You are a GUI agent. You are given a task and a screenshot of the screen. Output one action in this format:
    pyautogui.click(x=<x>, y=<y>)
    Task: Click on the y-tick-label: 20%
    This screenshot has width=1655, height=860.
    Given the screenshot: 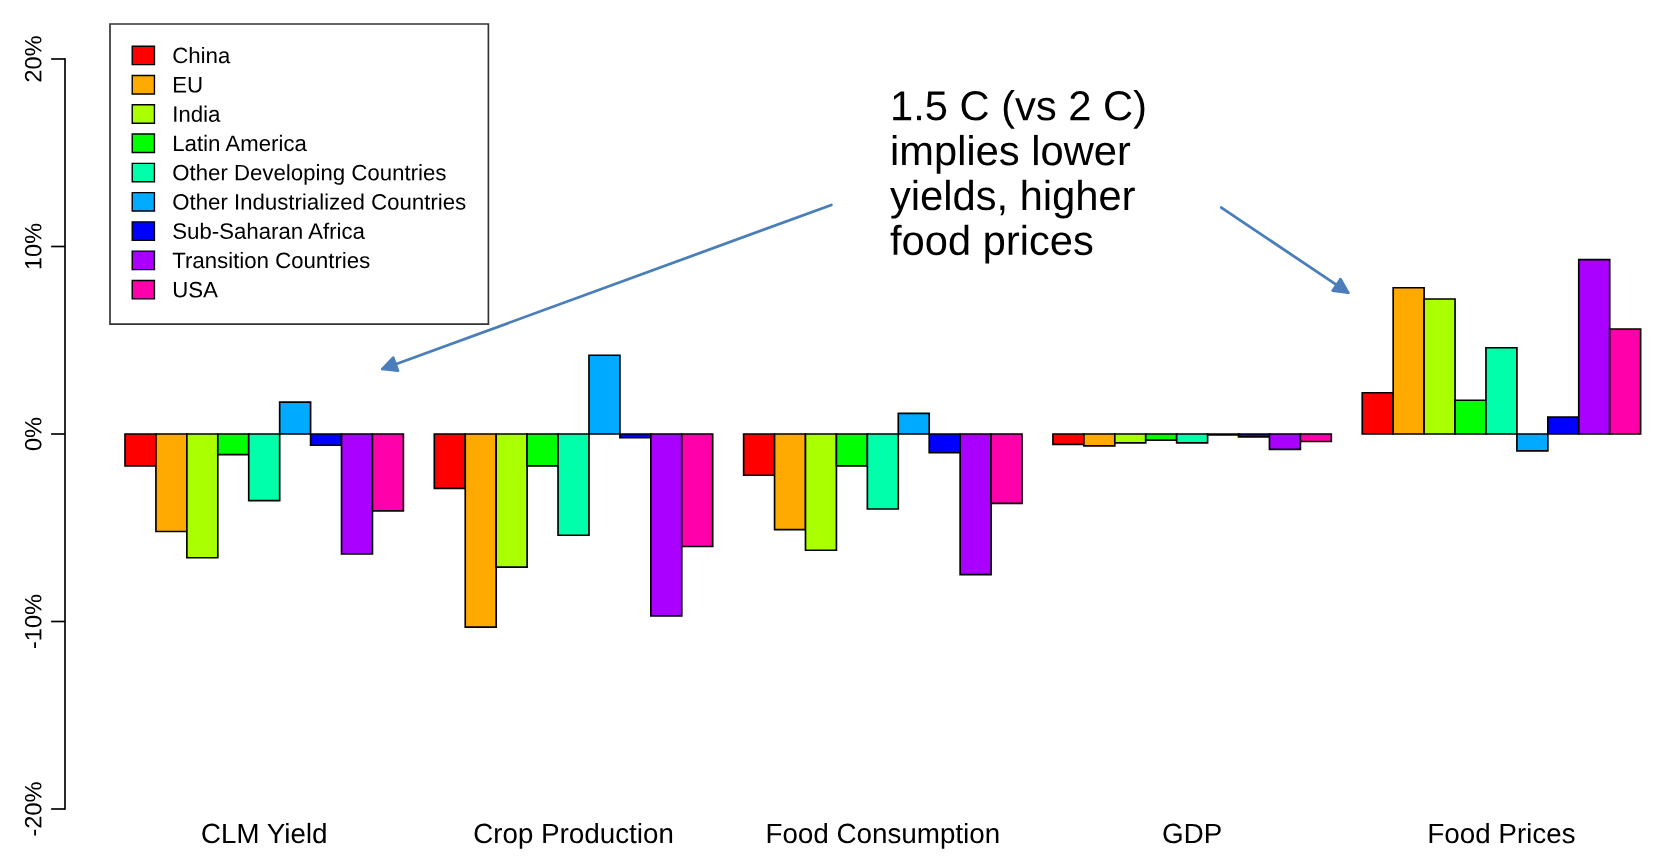 What is the action you would take?
    pyautogui.click(x=33, y=59)
    